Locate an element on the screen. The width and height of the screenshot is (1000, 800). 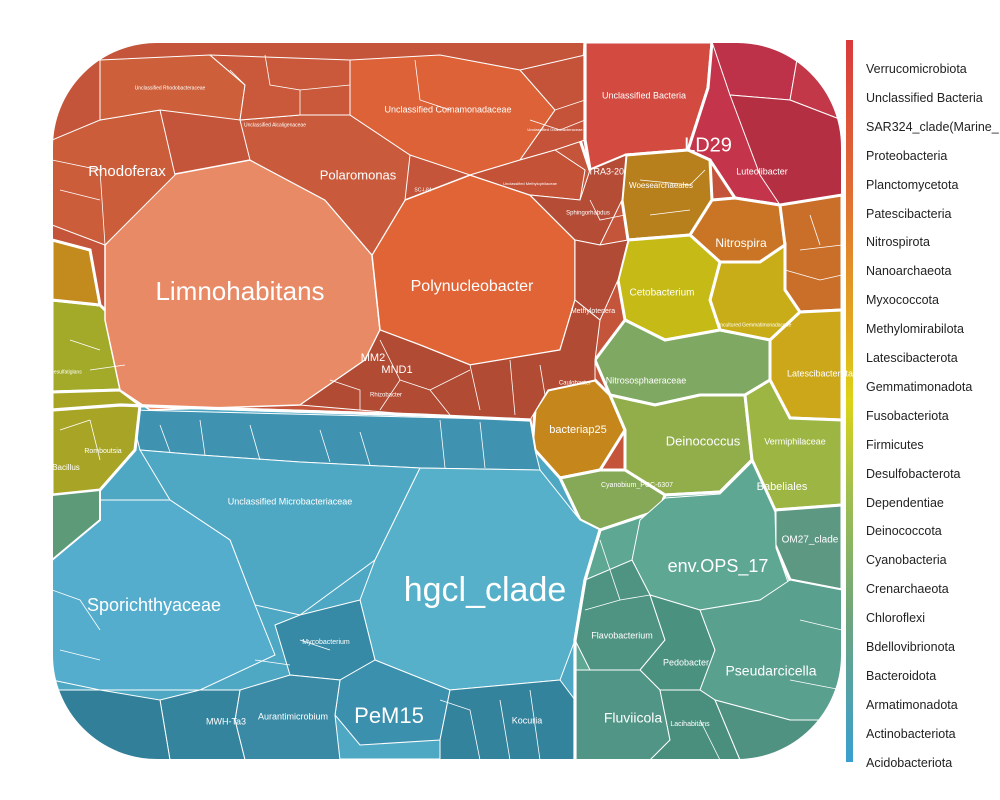
cell-label: Unclassified Oxalobacteraceae is located at coordinates (555, 129).